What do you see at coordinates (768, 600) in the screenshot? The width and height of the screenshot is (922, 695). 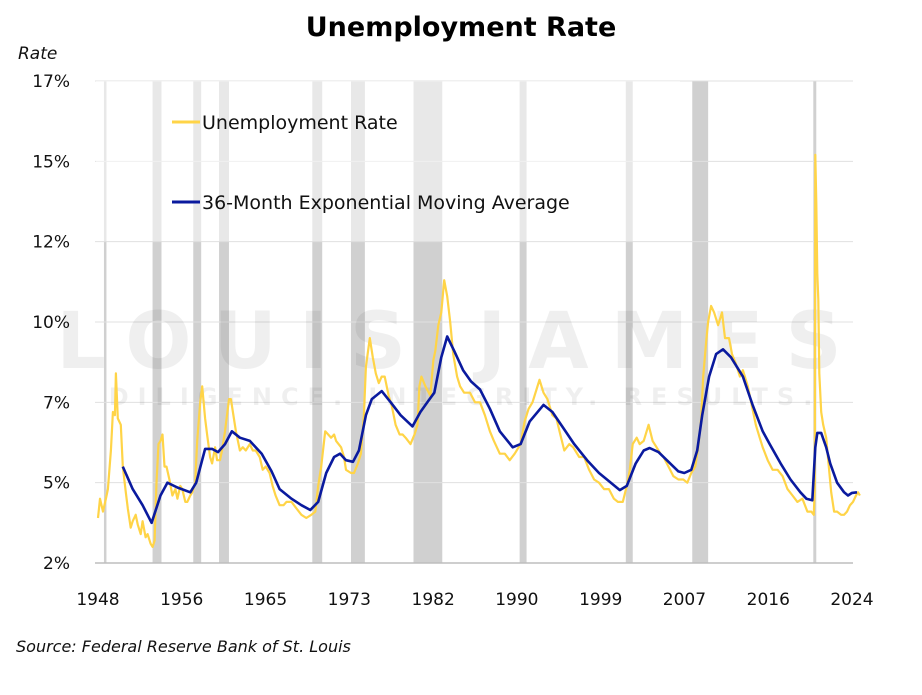 I see `x-tick-label: 2016` at bounding box center [768, 600].